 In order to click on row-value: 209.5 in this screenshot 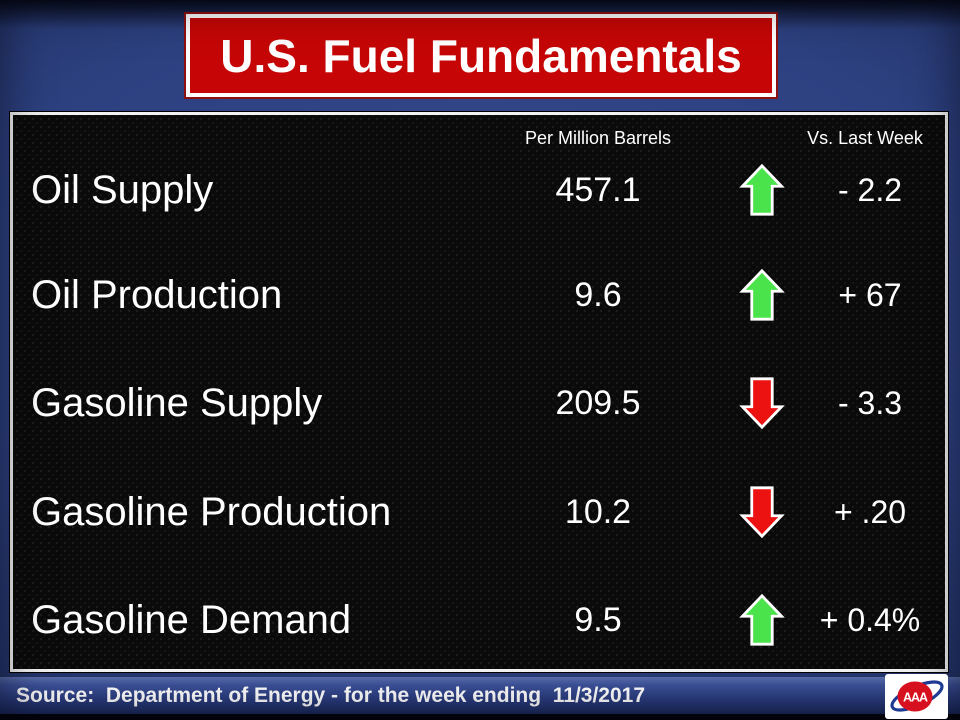, I will do `click(598, 402)`.